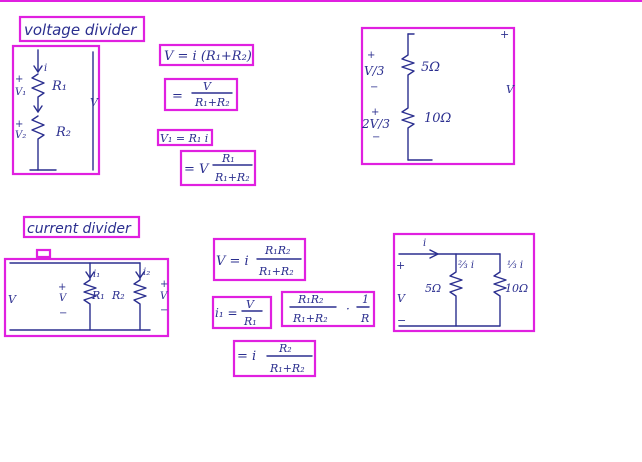 The width and height of the screenshot is (642, 462). Describe the element at coordinates (466, 265) in the screenshot. I see `example-i23-label: ⅔ i` at that location.